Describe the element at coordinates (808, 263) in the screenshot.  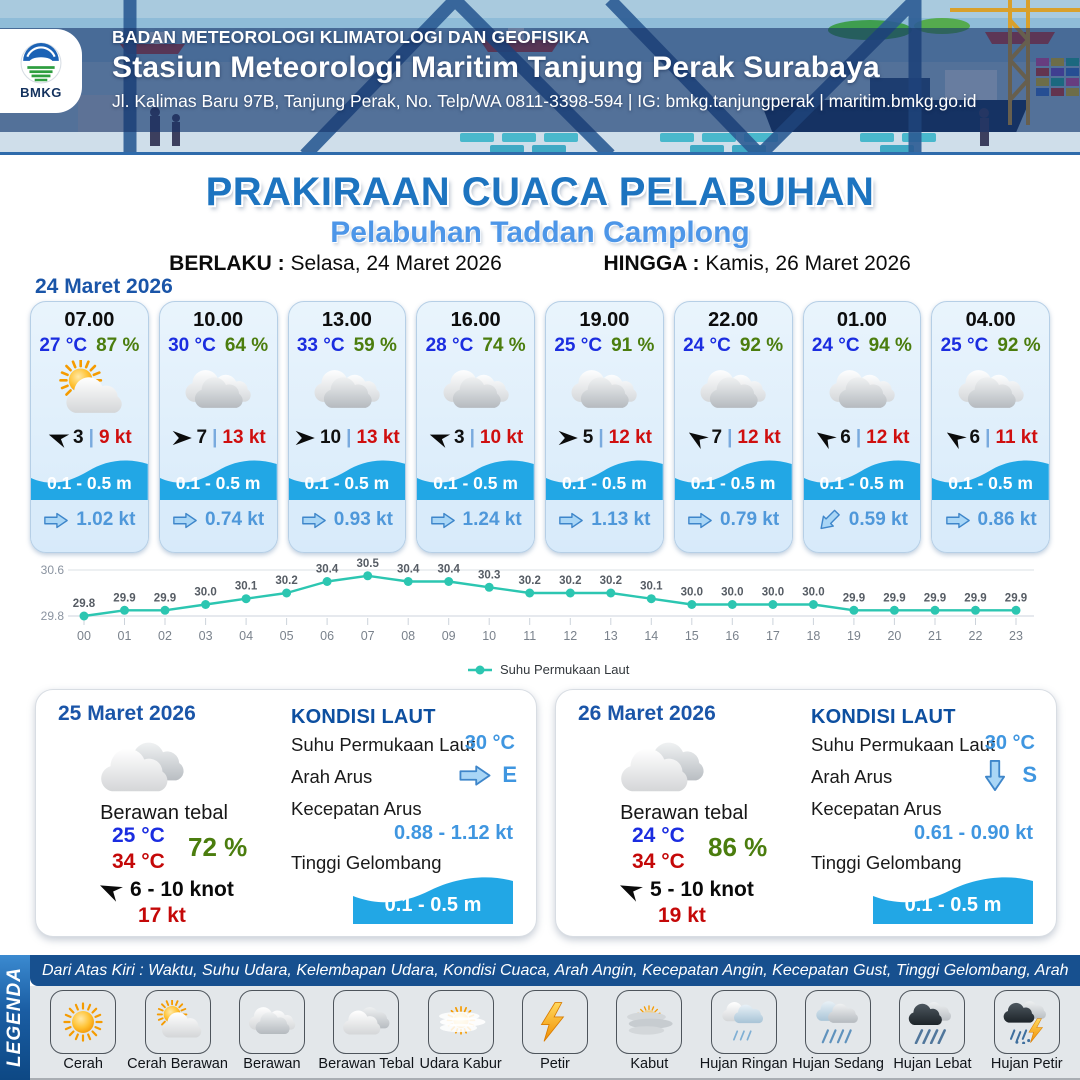
I see `hingga-value: Kamis, 26 Maret 2026` at that location.